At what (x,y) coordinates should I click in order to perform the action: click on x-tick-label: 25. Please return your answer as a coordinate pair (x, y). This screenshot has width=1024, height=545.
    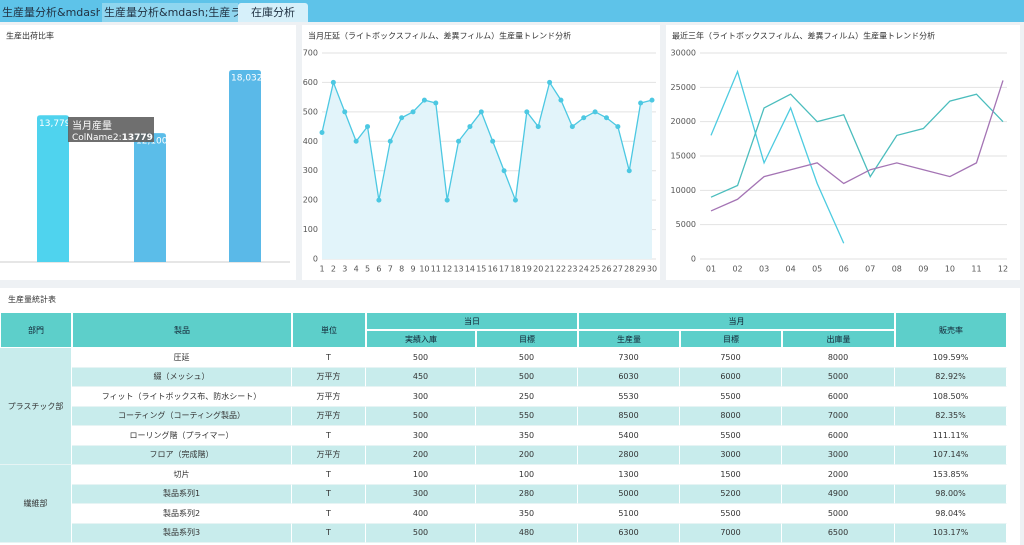
    Looking at the image, I should click on (595, 269).